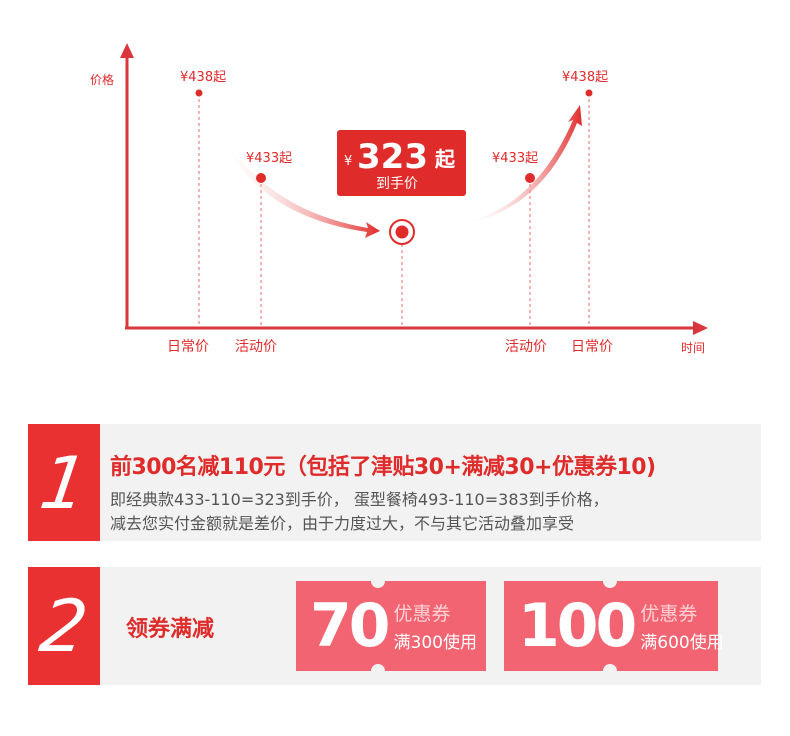  I want to click on x-axis-arrow, so click(700, 328).